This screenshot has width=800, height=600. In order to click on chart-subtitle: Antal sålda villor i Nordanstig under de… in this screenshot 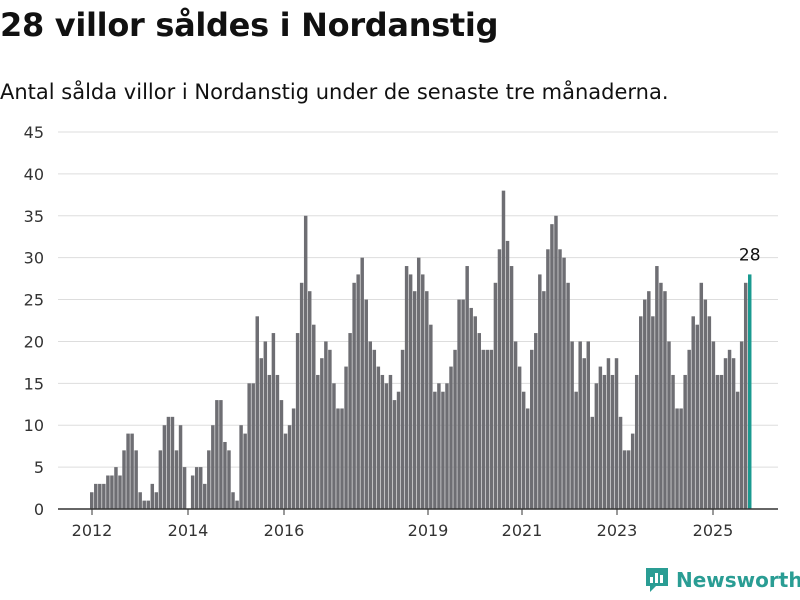, I will do `click(334, 92)`.